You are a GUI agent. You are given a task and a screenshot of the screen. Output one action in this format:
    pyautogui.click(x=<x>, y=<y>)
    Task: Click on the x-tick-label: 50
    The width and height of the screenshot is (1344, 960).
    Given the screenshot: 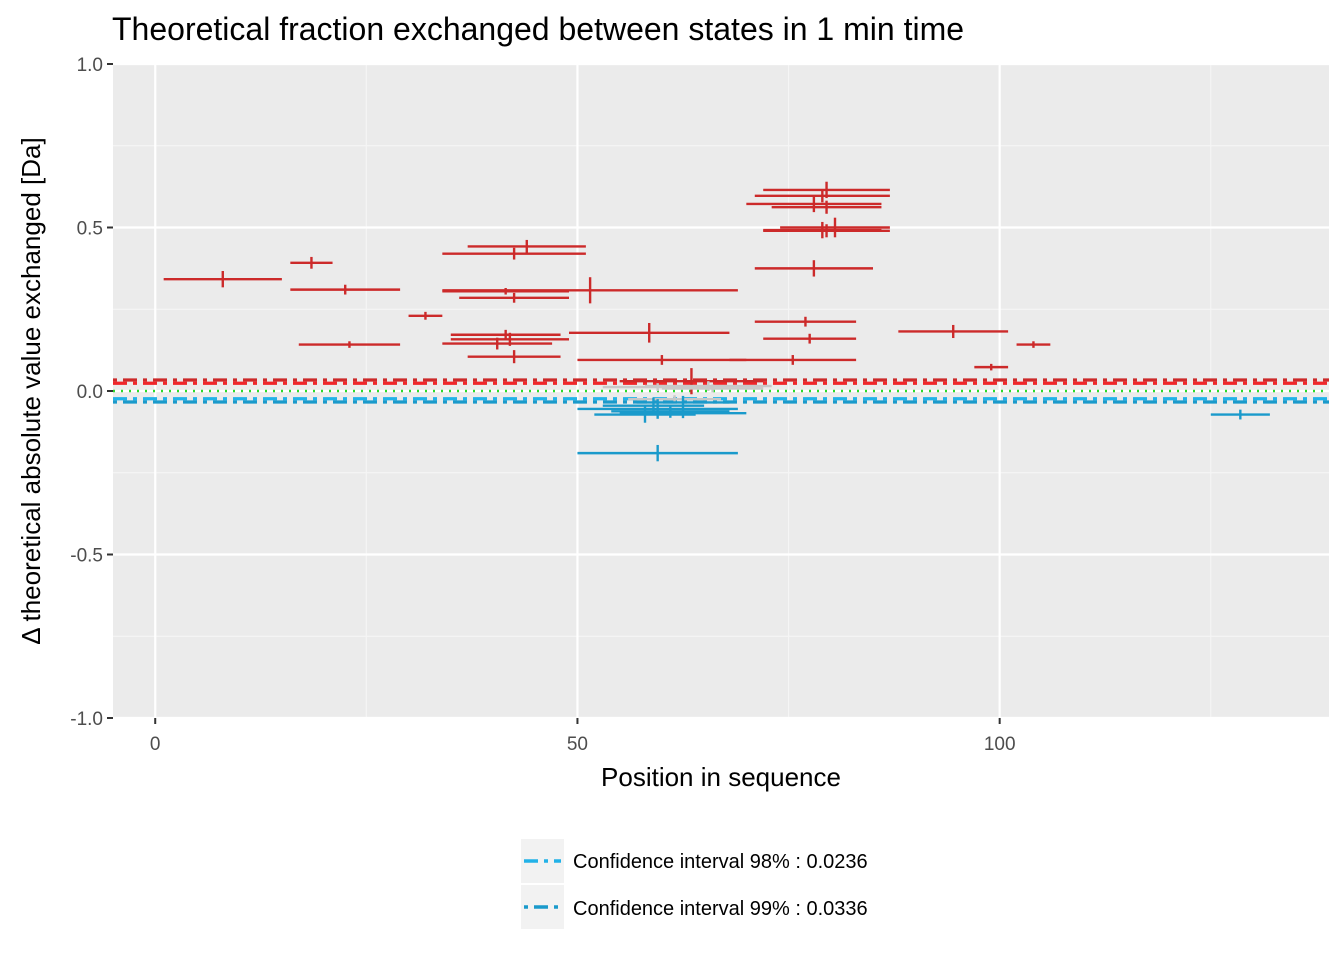 What is the action you would take?
    pyautogui.click(x=577, y=744)
    